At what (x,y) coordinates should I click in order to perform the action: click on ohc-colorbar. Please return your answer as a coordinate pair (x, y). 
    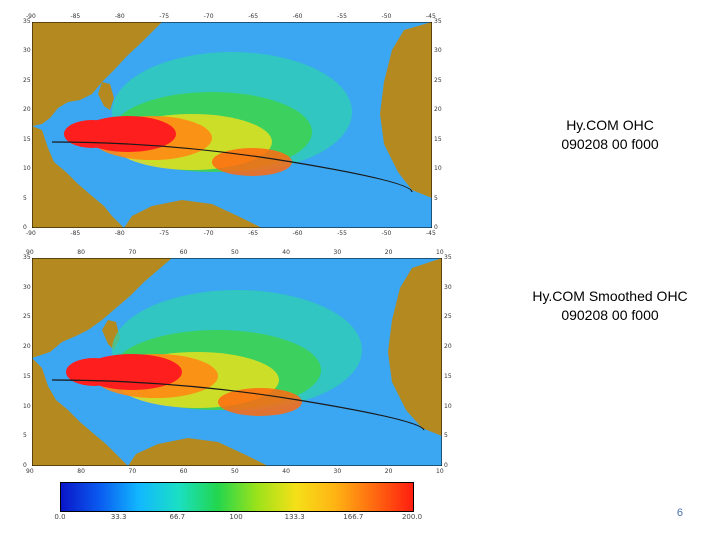
    Looking at the image, I should click on (237, 497).